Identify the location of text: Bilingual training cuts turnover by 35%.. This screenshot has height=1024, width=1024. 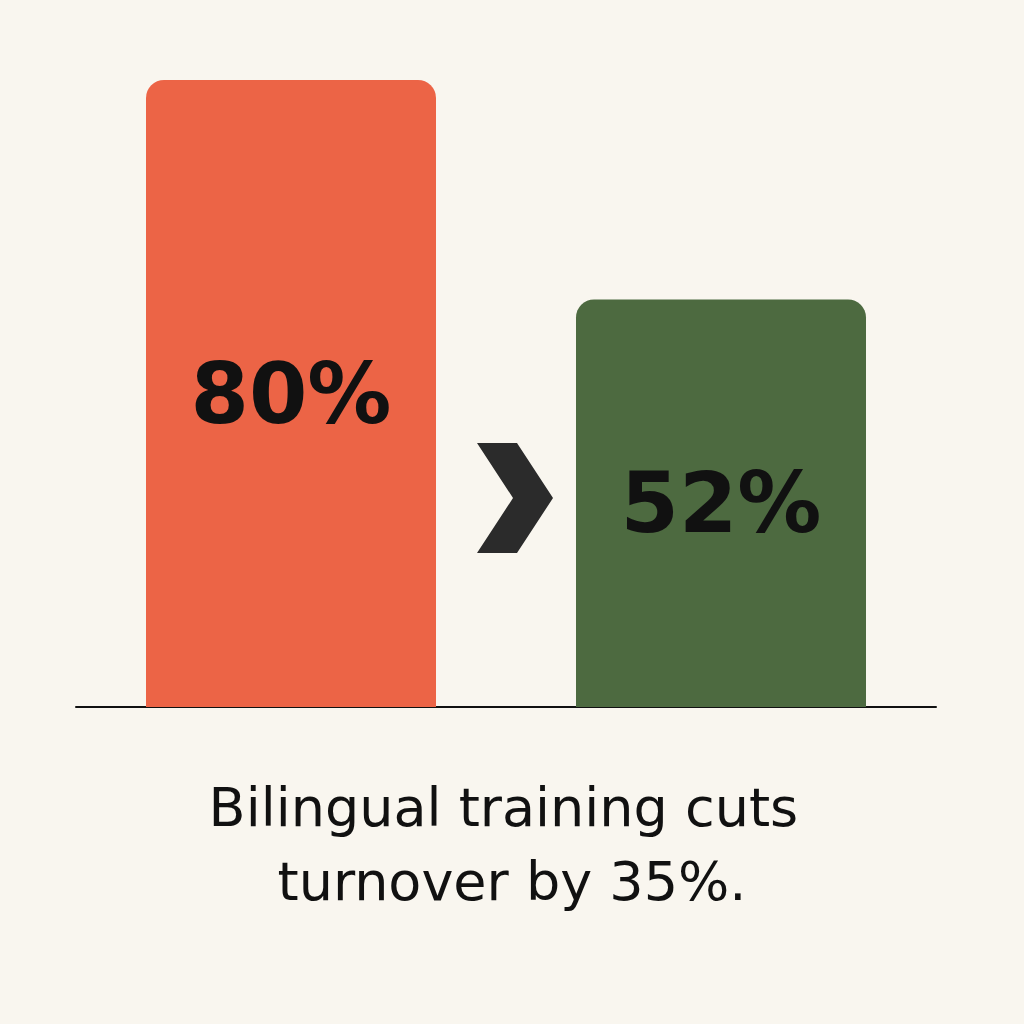
(512, 844).